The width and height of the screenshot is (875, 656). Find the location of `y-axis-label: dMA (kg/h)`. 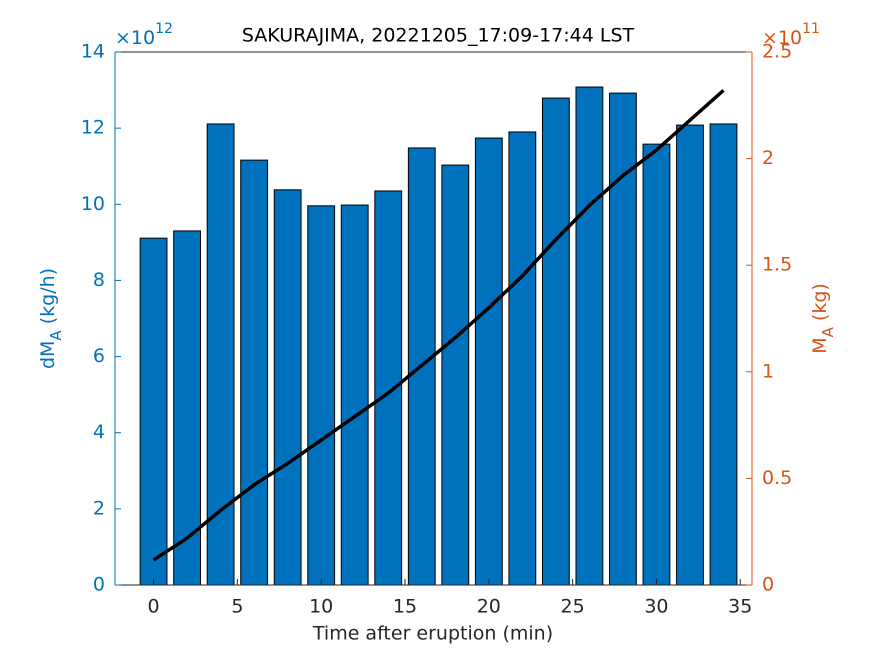

y-axis-label: dMA (kg/h) is located at coordinates (51, 318).